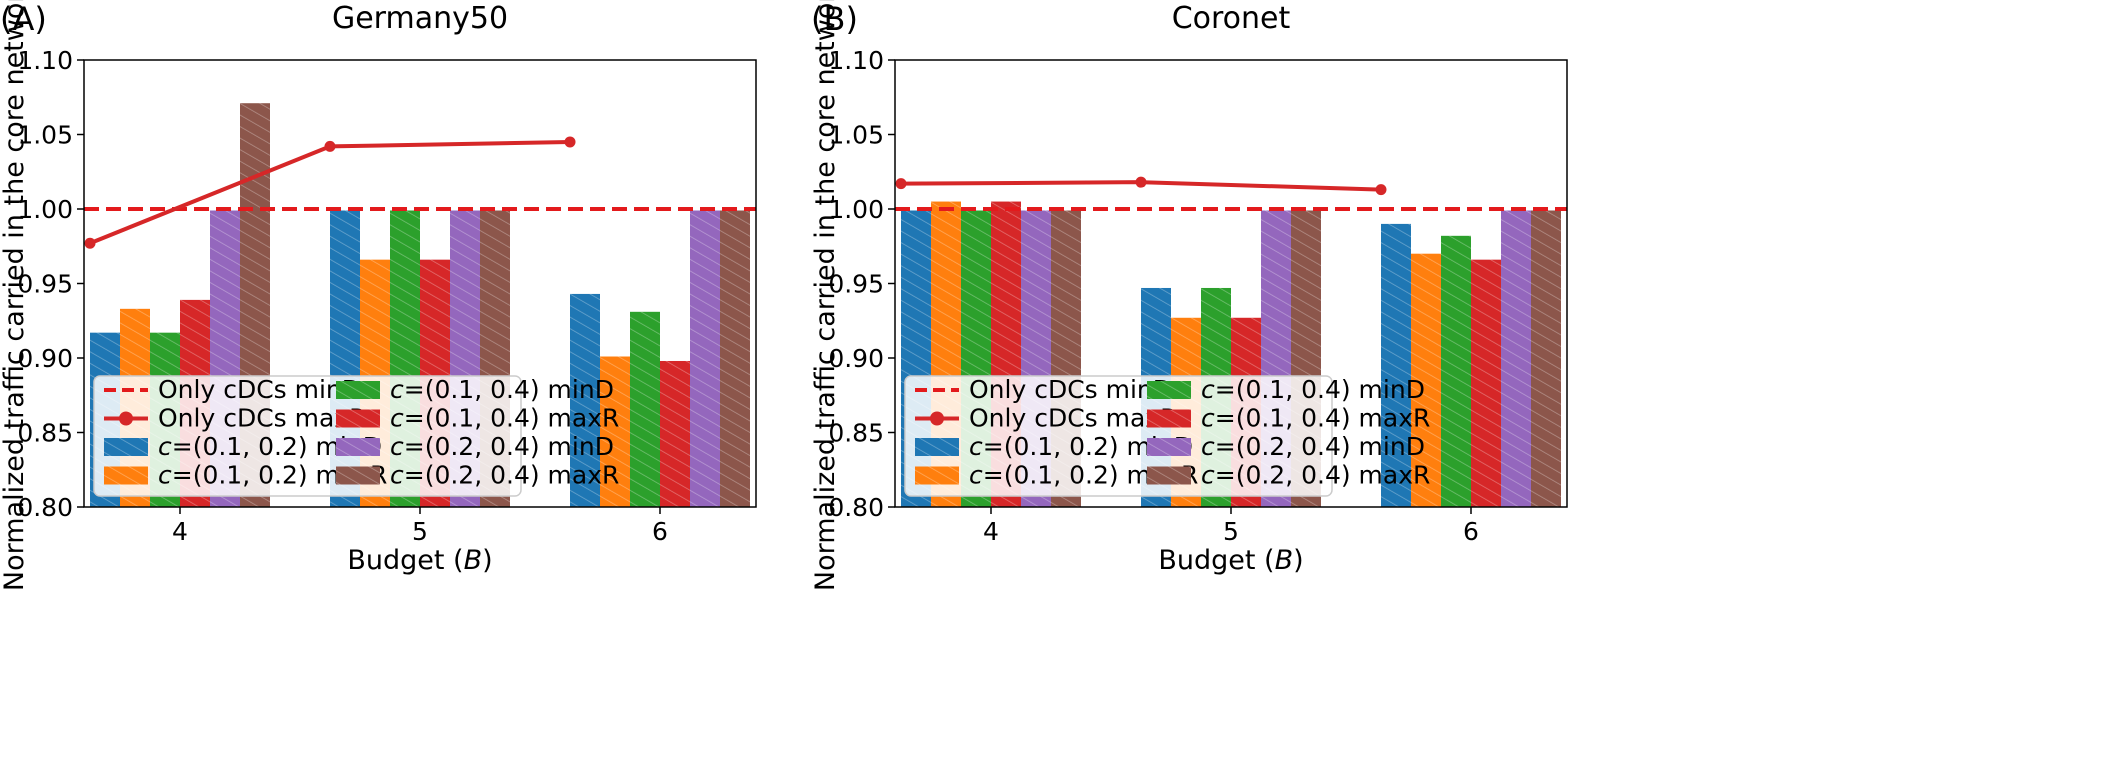 Image resolution: width=2128 pixels, height=758 pixels. Describe the element at coordinates (23, 19) in the screenshot. I see `panel-label: (A)` at that location.